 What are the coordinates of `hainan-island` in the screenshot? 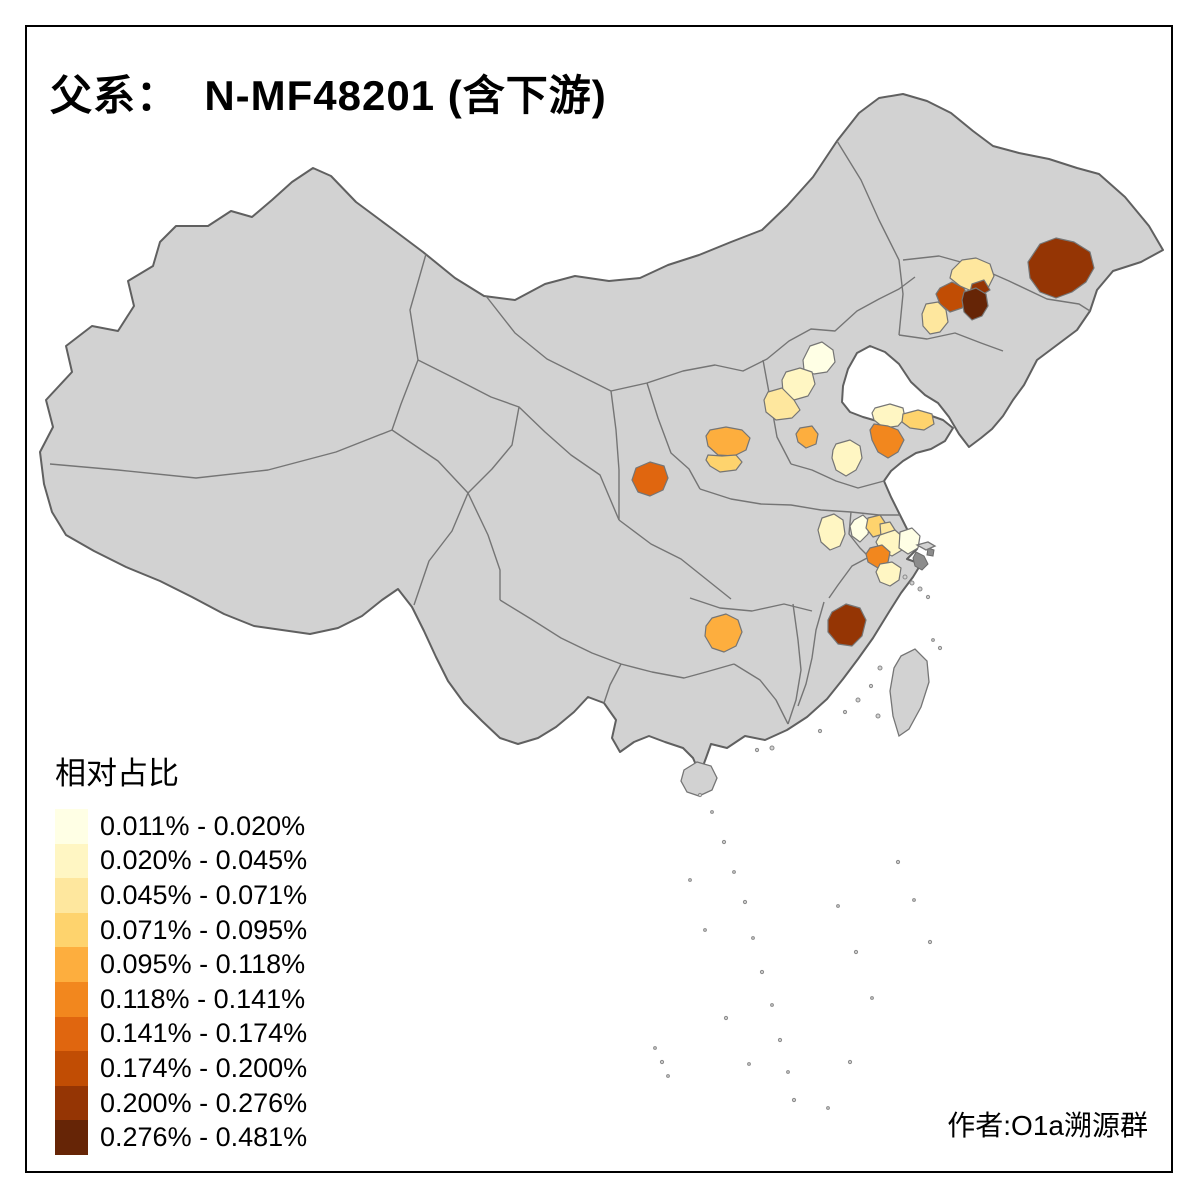 It's located at (699, 779).